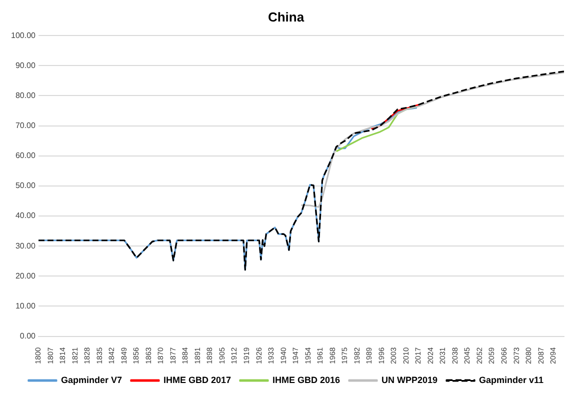 This screenshot has height=399, width=574. What do you see at coordinates (25, 185) in the screenshot?
I see `y-tick-label: 50.00` at bounding box center [25, 185].